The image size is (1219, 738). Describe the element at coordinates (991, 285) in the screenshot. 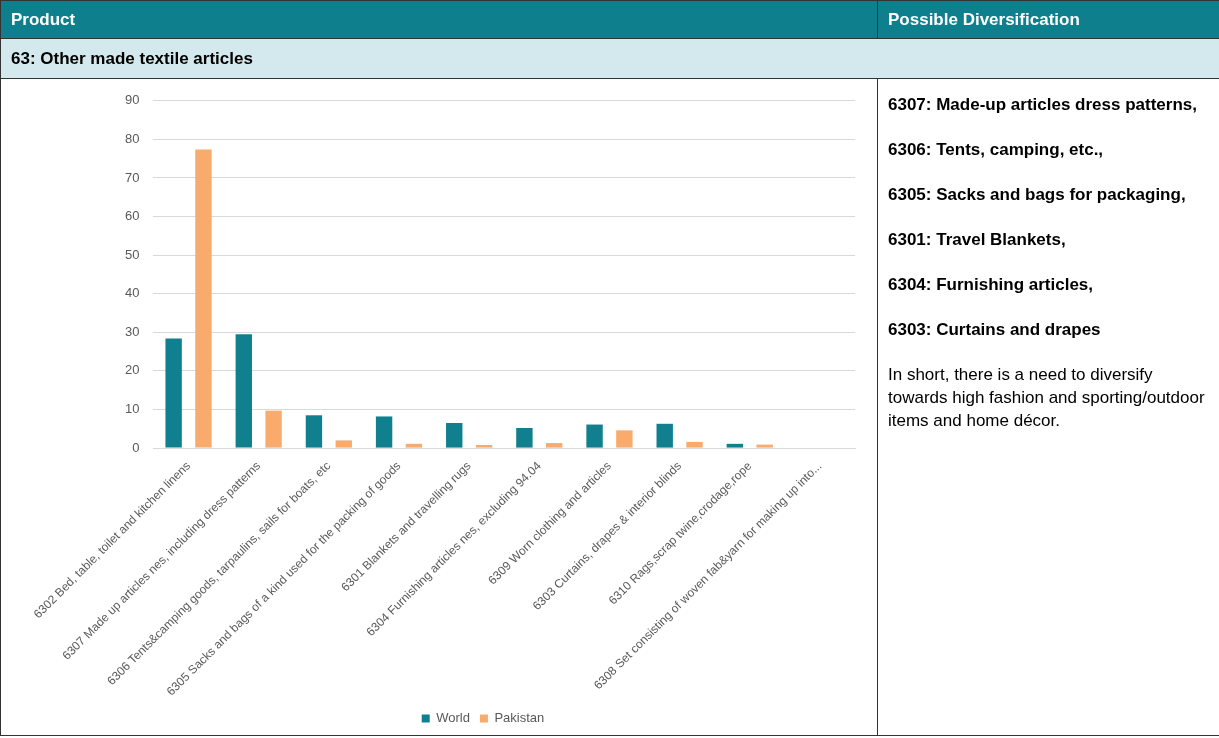

I see `text: 6304: Furnishing articles,` at that location.